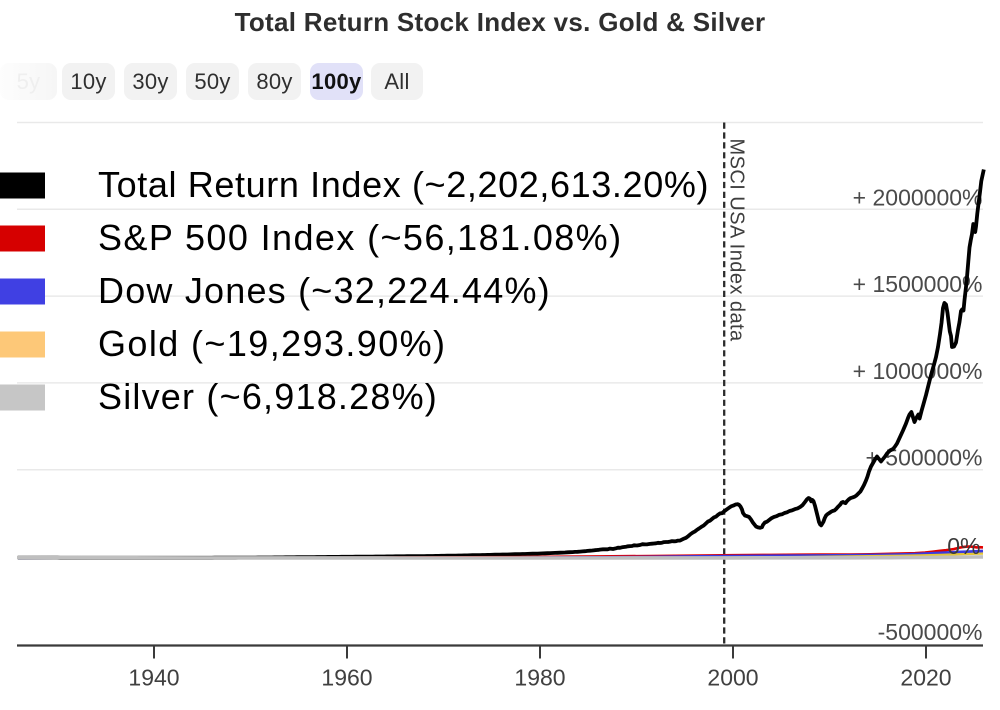 The image size is (1000, 710). Describe the element at coordinates (346, 678) in the screenshot. I see `svg-text: 1960` at that location.